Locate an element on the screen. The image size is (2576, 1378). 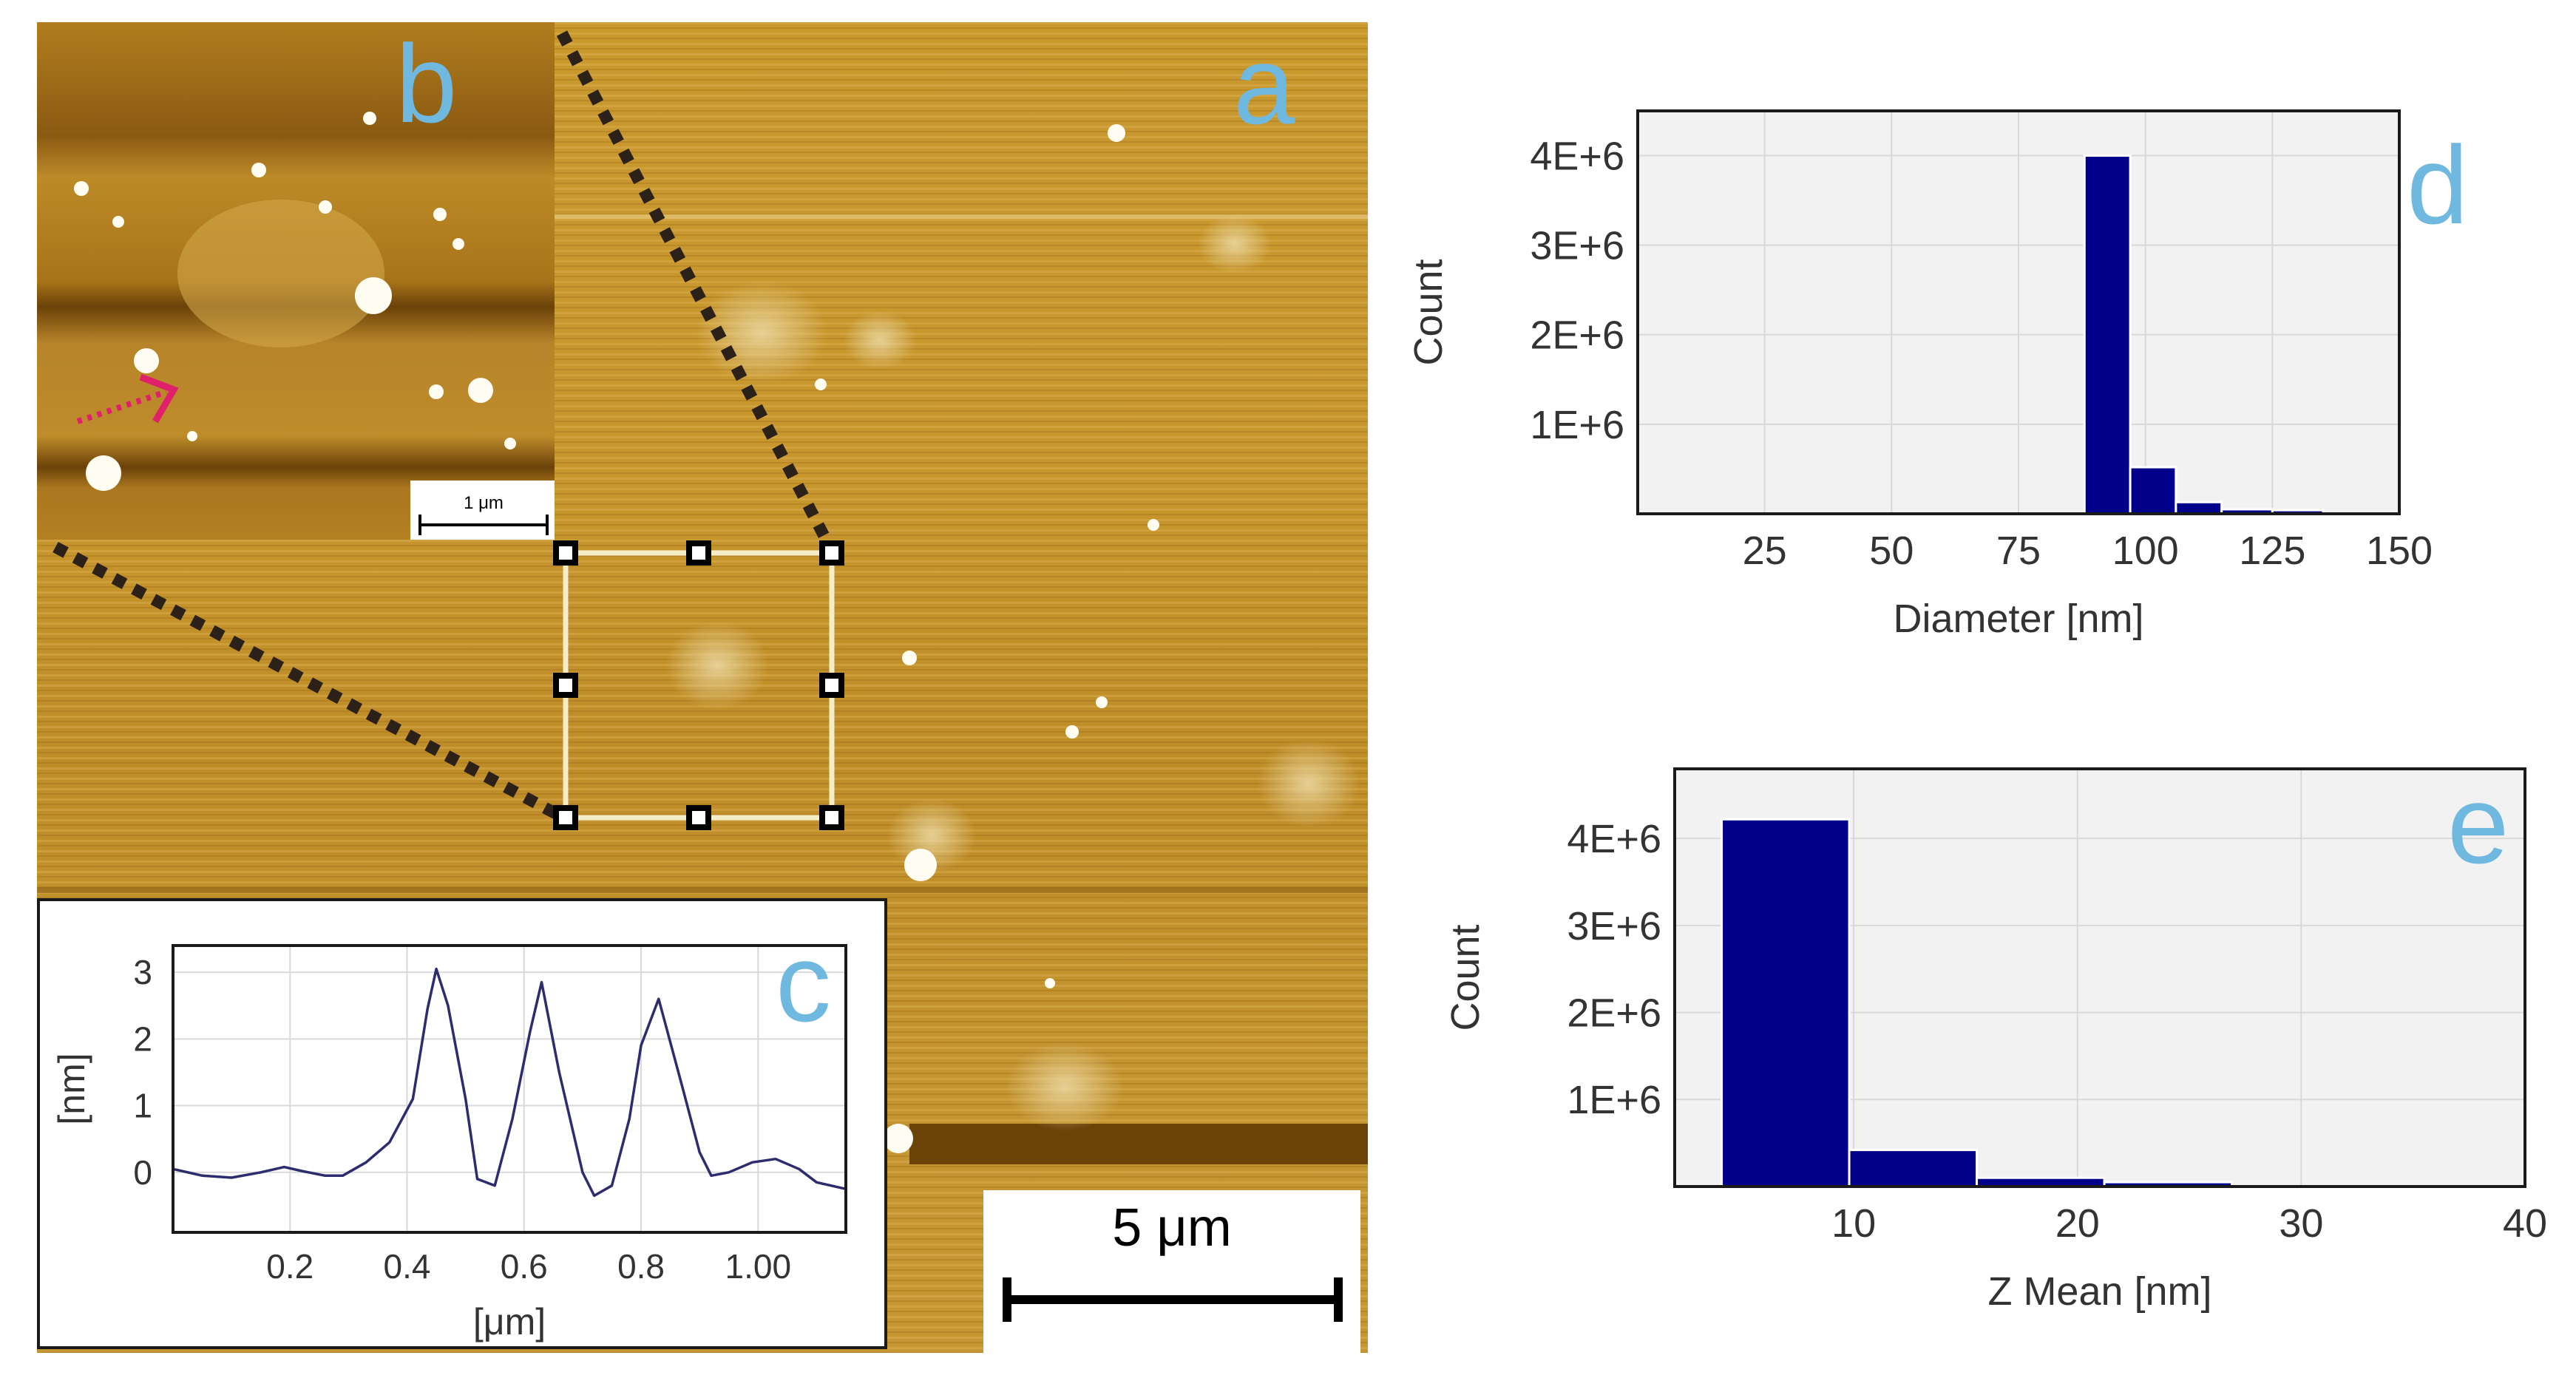
profile-line is located at coordinates (509, 1082).